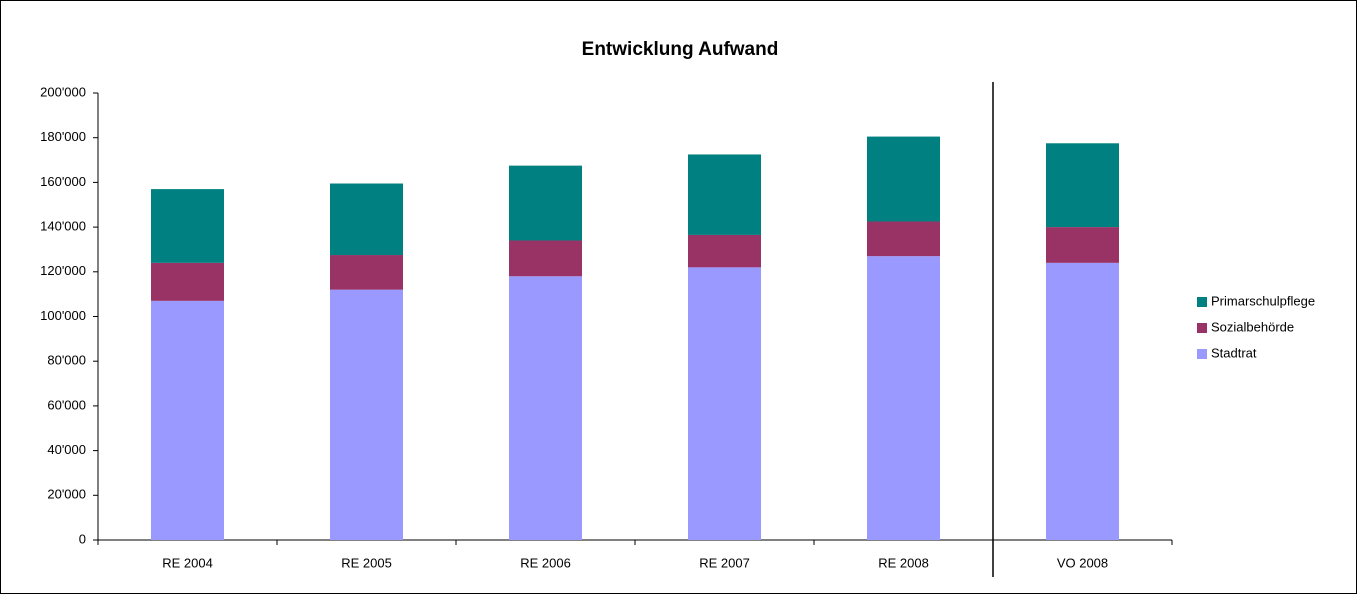 Image resolution: width=1357 pixels, height=594 pixels. What do you see at coordinates (63, 226) in the screenshot?
I see `y-tick-label: 140'000` at bounding box center [63, 226].